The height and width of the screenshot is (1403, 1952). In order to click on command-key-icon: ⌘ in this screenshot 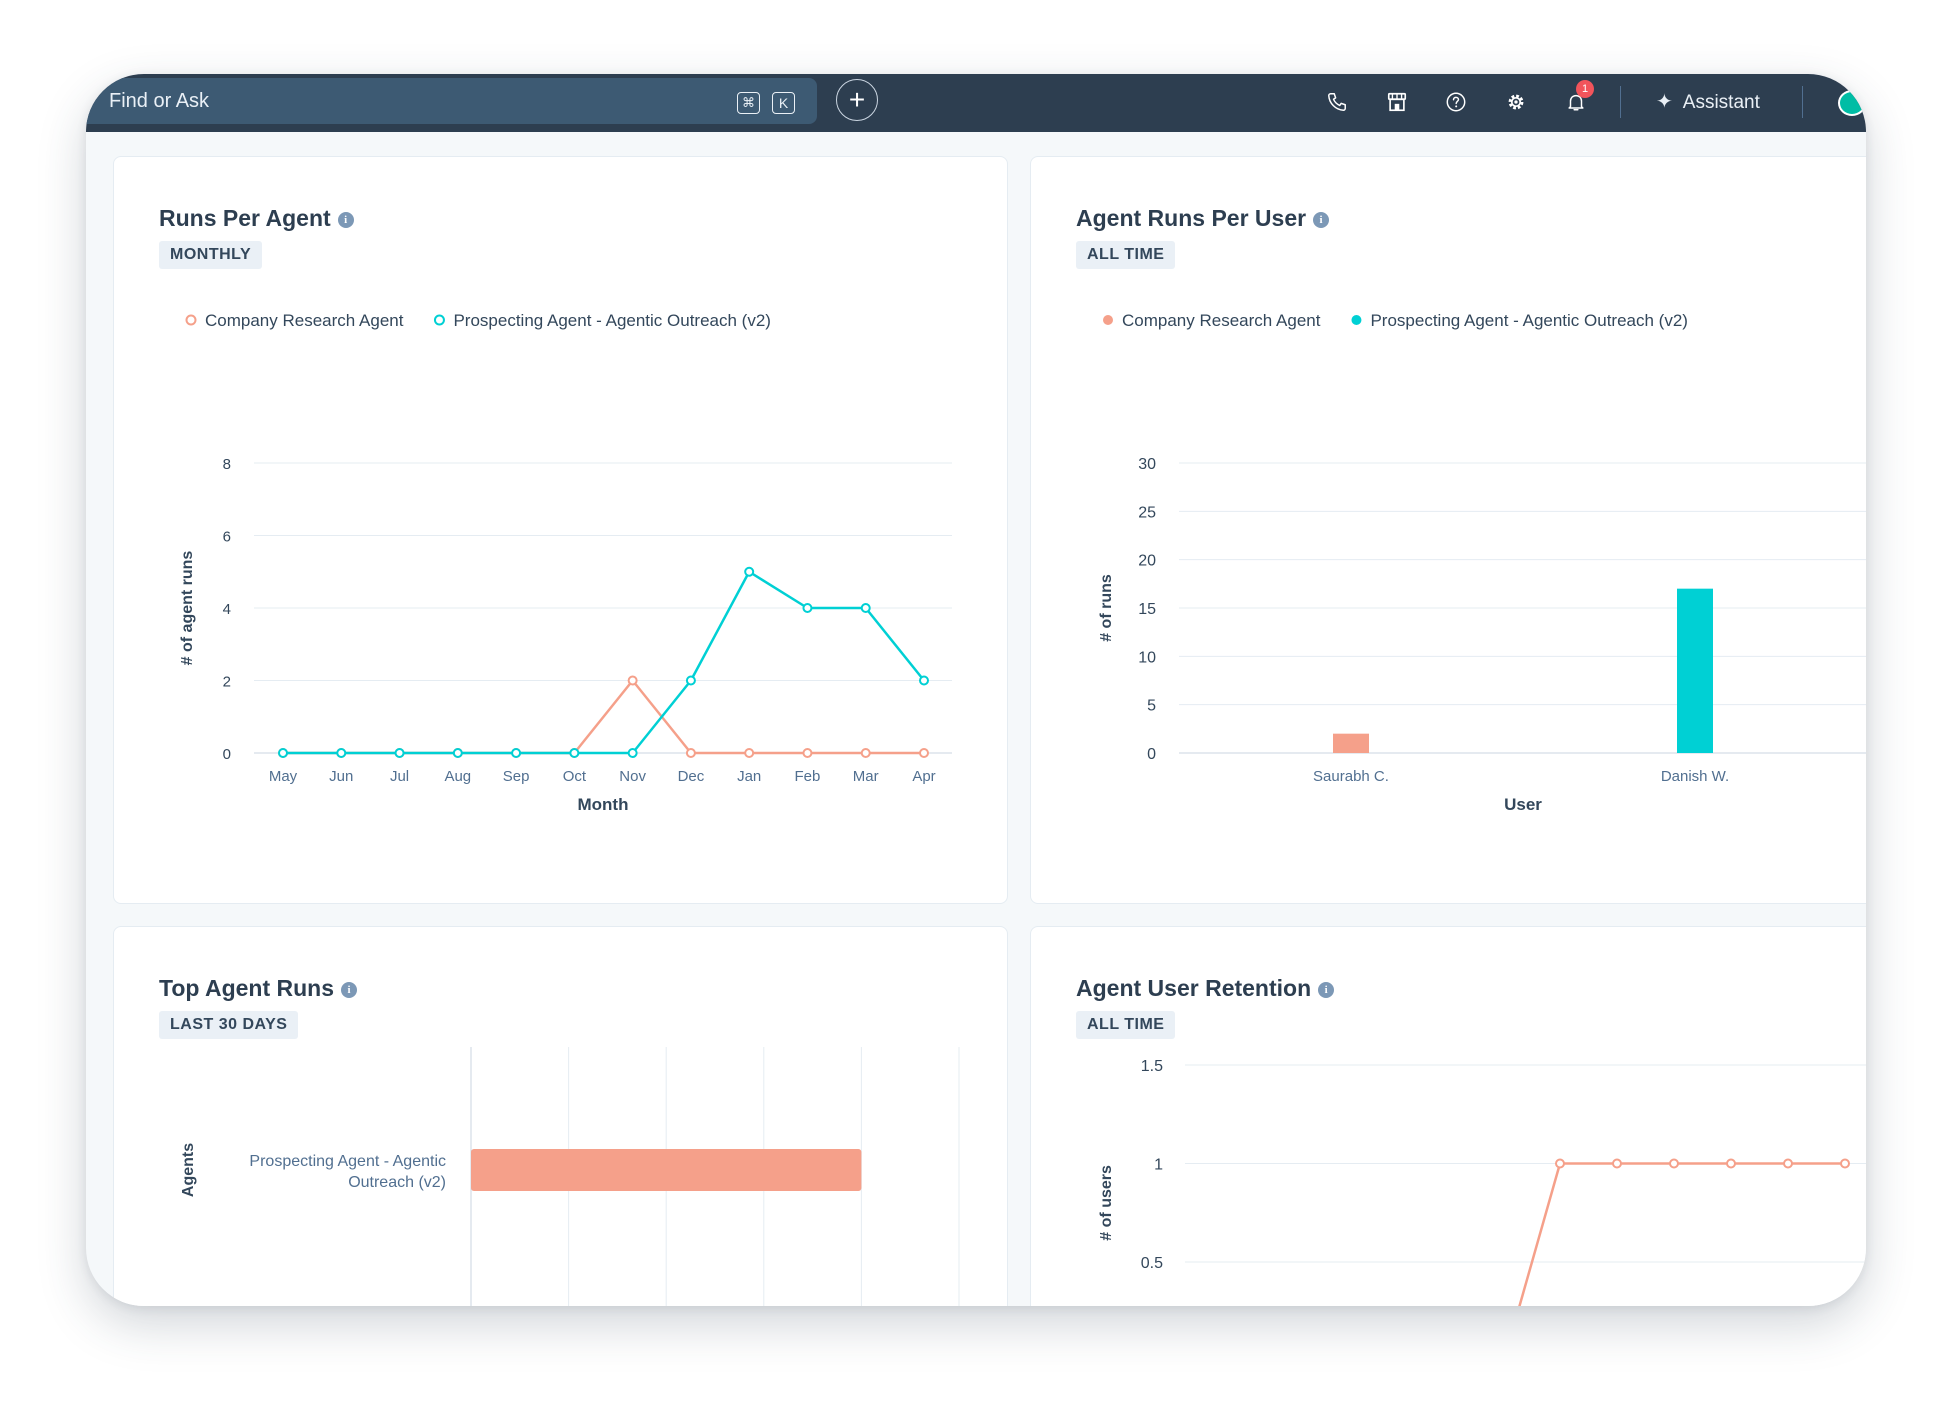, I will do `click(748, 103)`.